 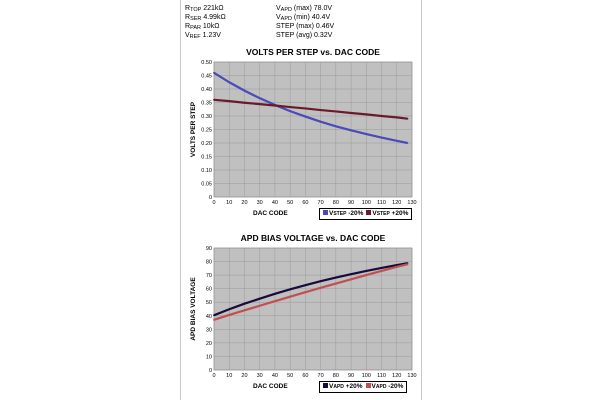 What do you see at coordinates (205, 18) in the screenshot?
I see `param-left-1: RSER 4.99kΩ` at bounding box center [205, 18].